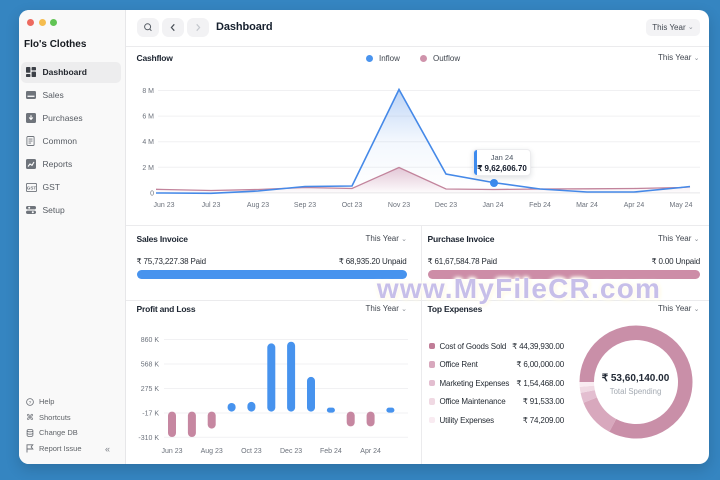 Image resolution: width=720 pixels, height=480 pixels. Describe the element at coordinates (150, 414) in the screenshot. I see `svg-text: -17 K` at that location.